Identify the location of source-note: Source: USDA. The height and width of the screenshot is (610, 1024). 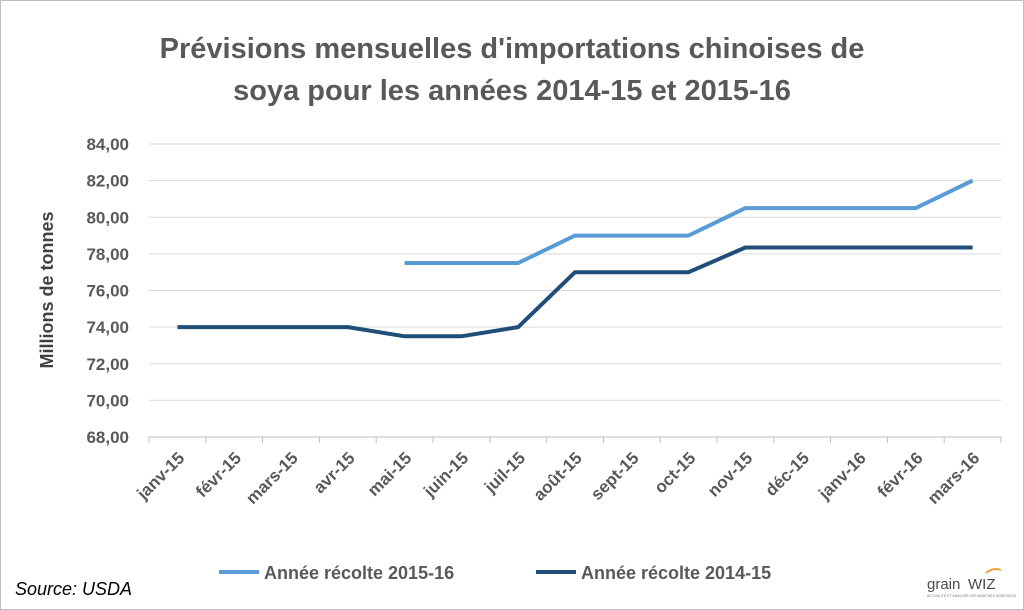
(73, 589).